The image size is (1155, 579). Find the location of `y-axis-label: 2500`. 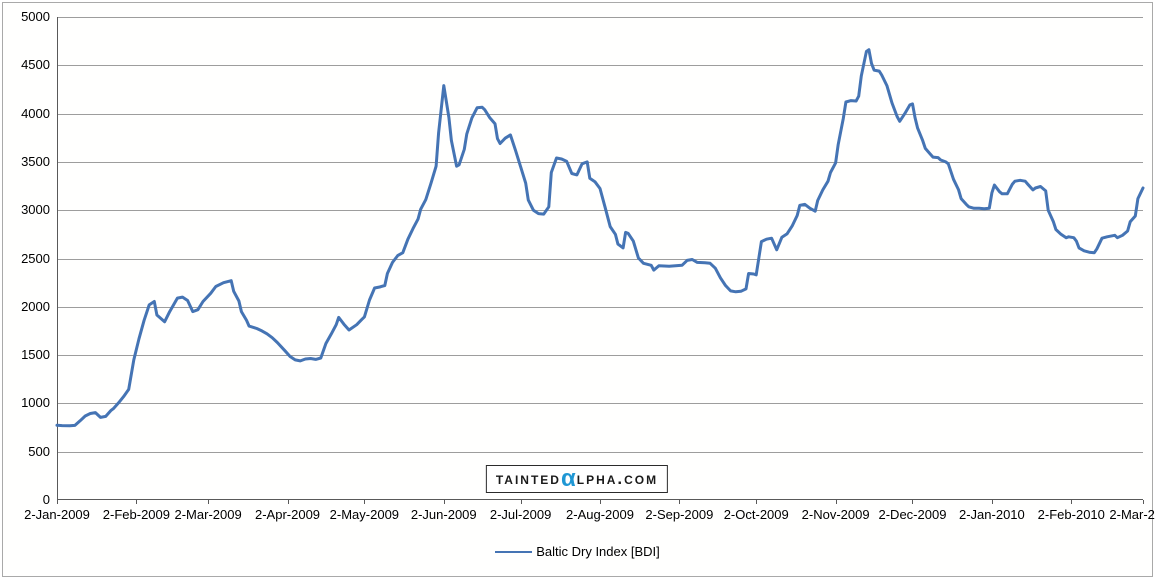

y-axis-label: 2500 is located at coordinates (35, 258).